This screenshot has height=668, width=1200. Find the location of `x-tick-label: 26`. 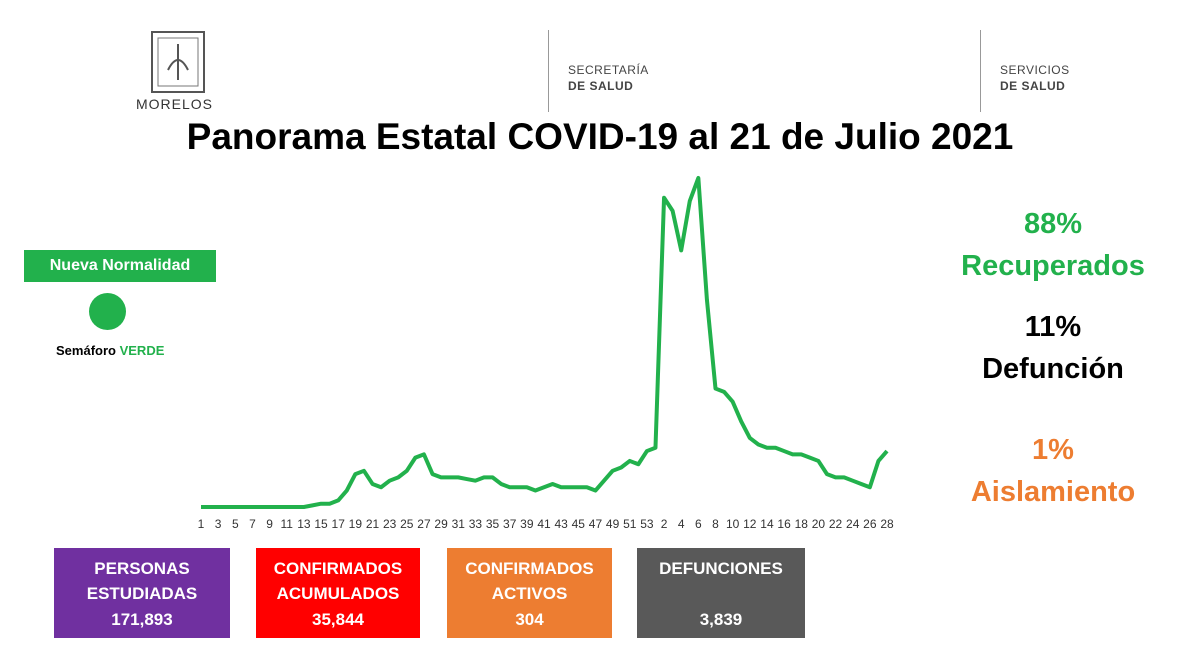

x-tick-label: 26 is located at coordinates (870, 524).